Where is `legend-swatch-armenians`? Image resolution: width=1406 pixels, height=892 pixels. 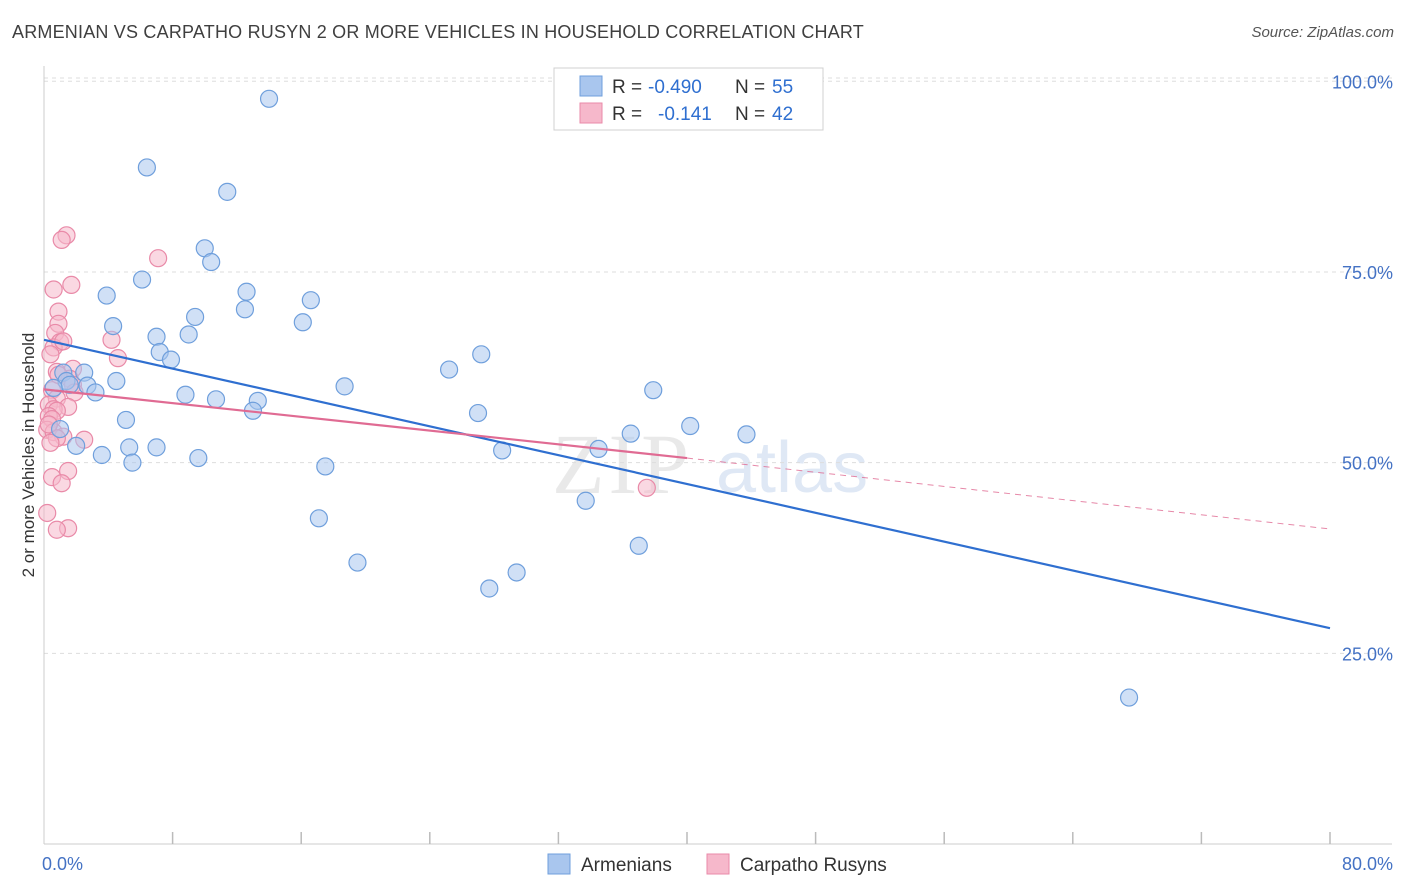
legend-swatch-armenians is located at coordinates (591, 86).